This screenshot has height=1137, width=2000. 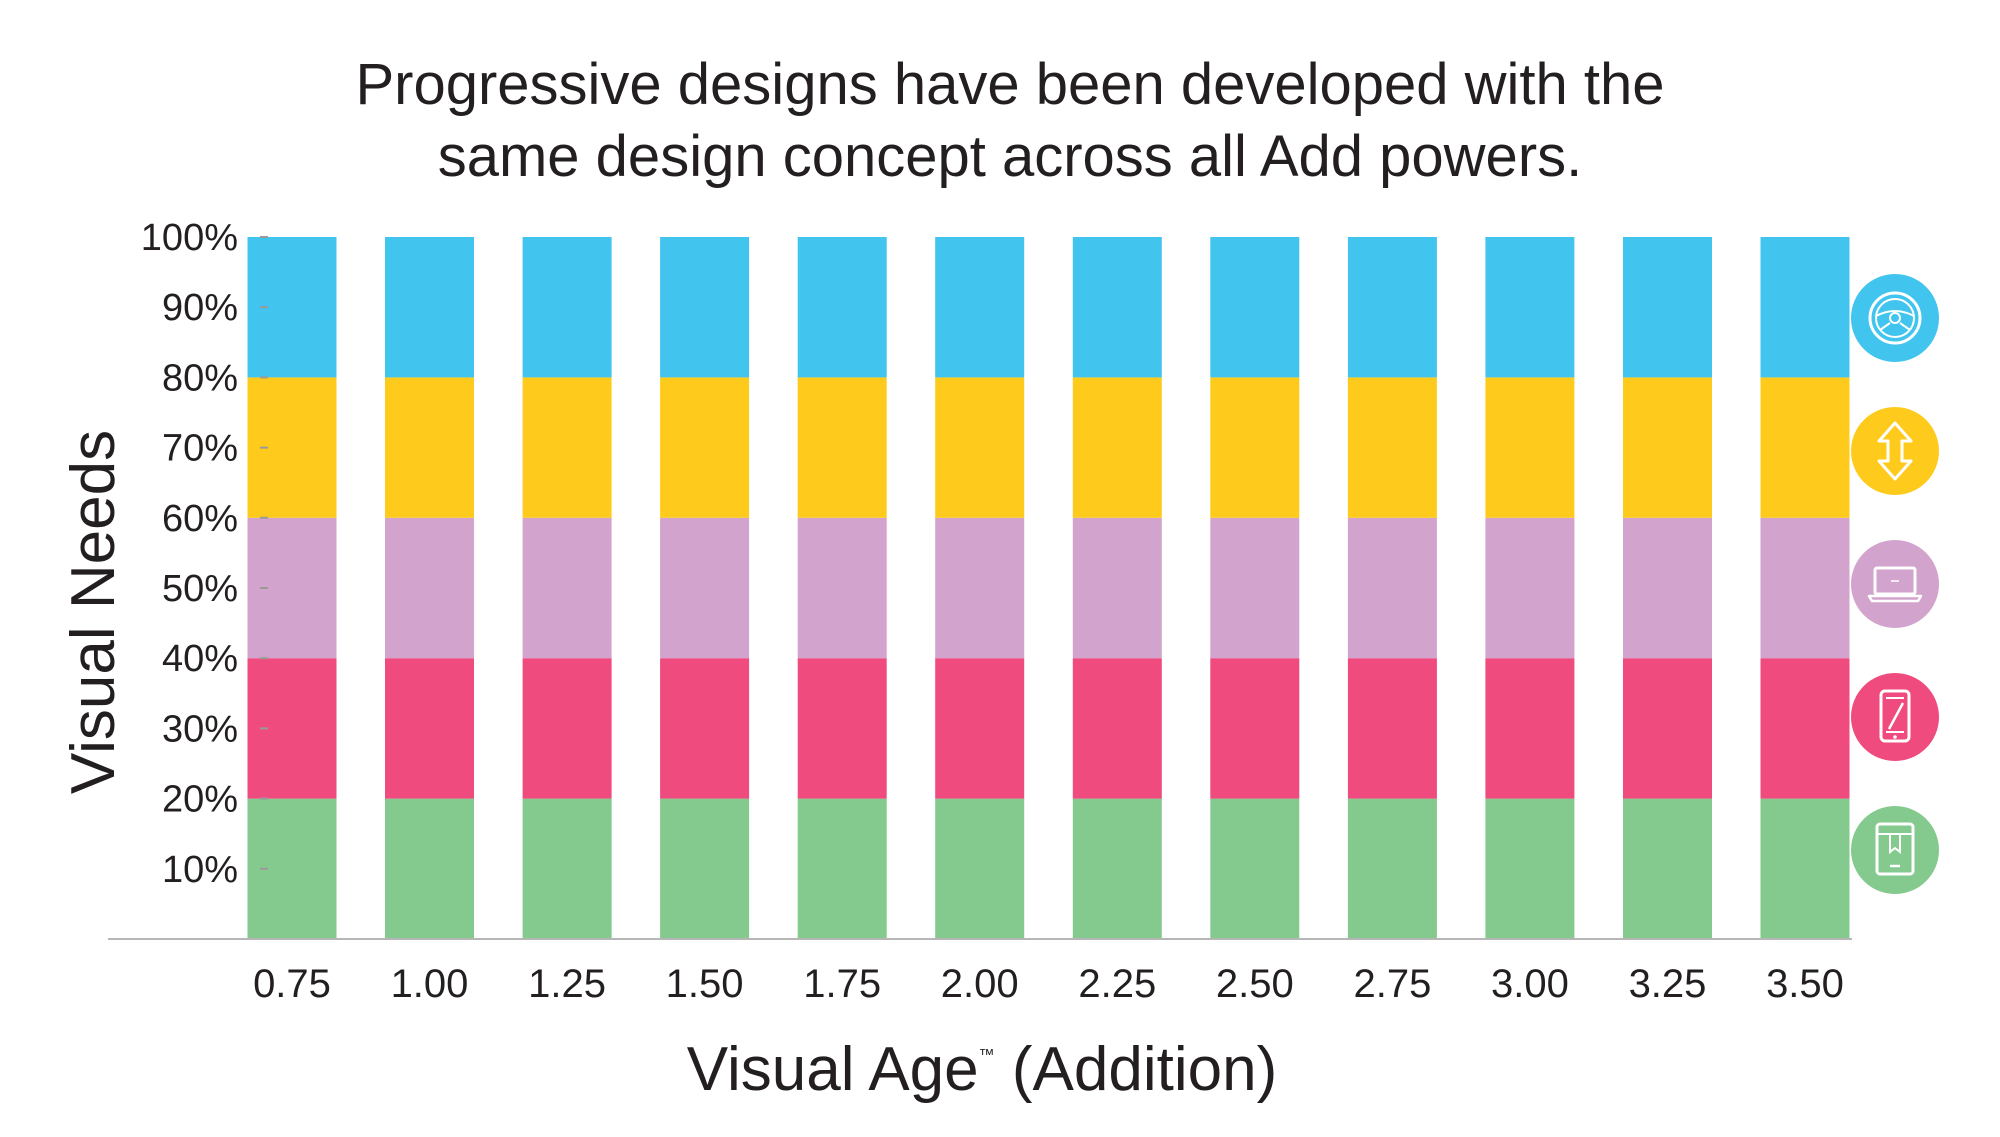 What do you see at coordinates (980, 868) in the screenshot?
I see `bar-segment-2.00-1` at bounding box center [980, 868].